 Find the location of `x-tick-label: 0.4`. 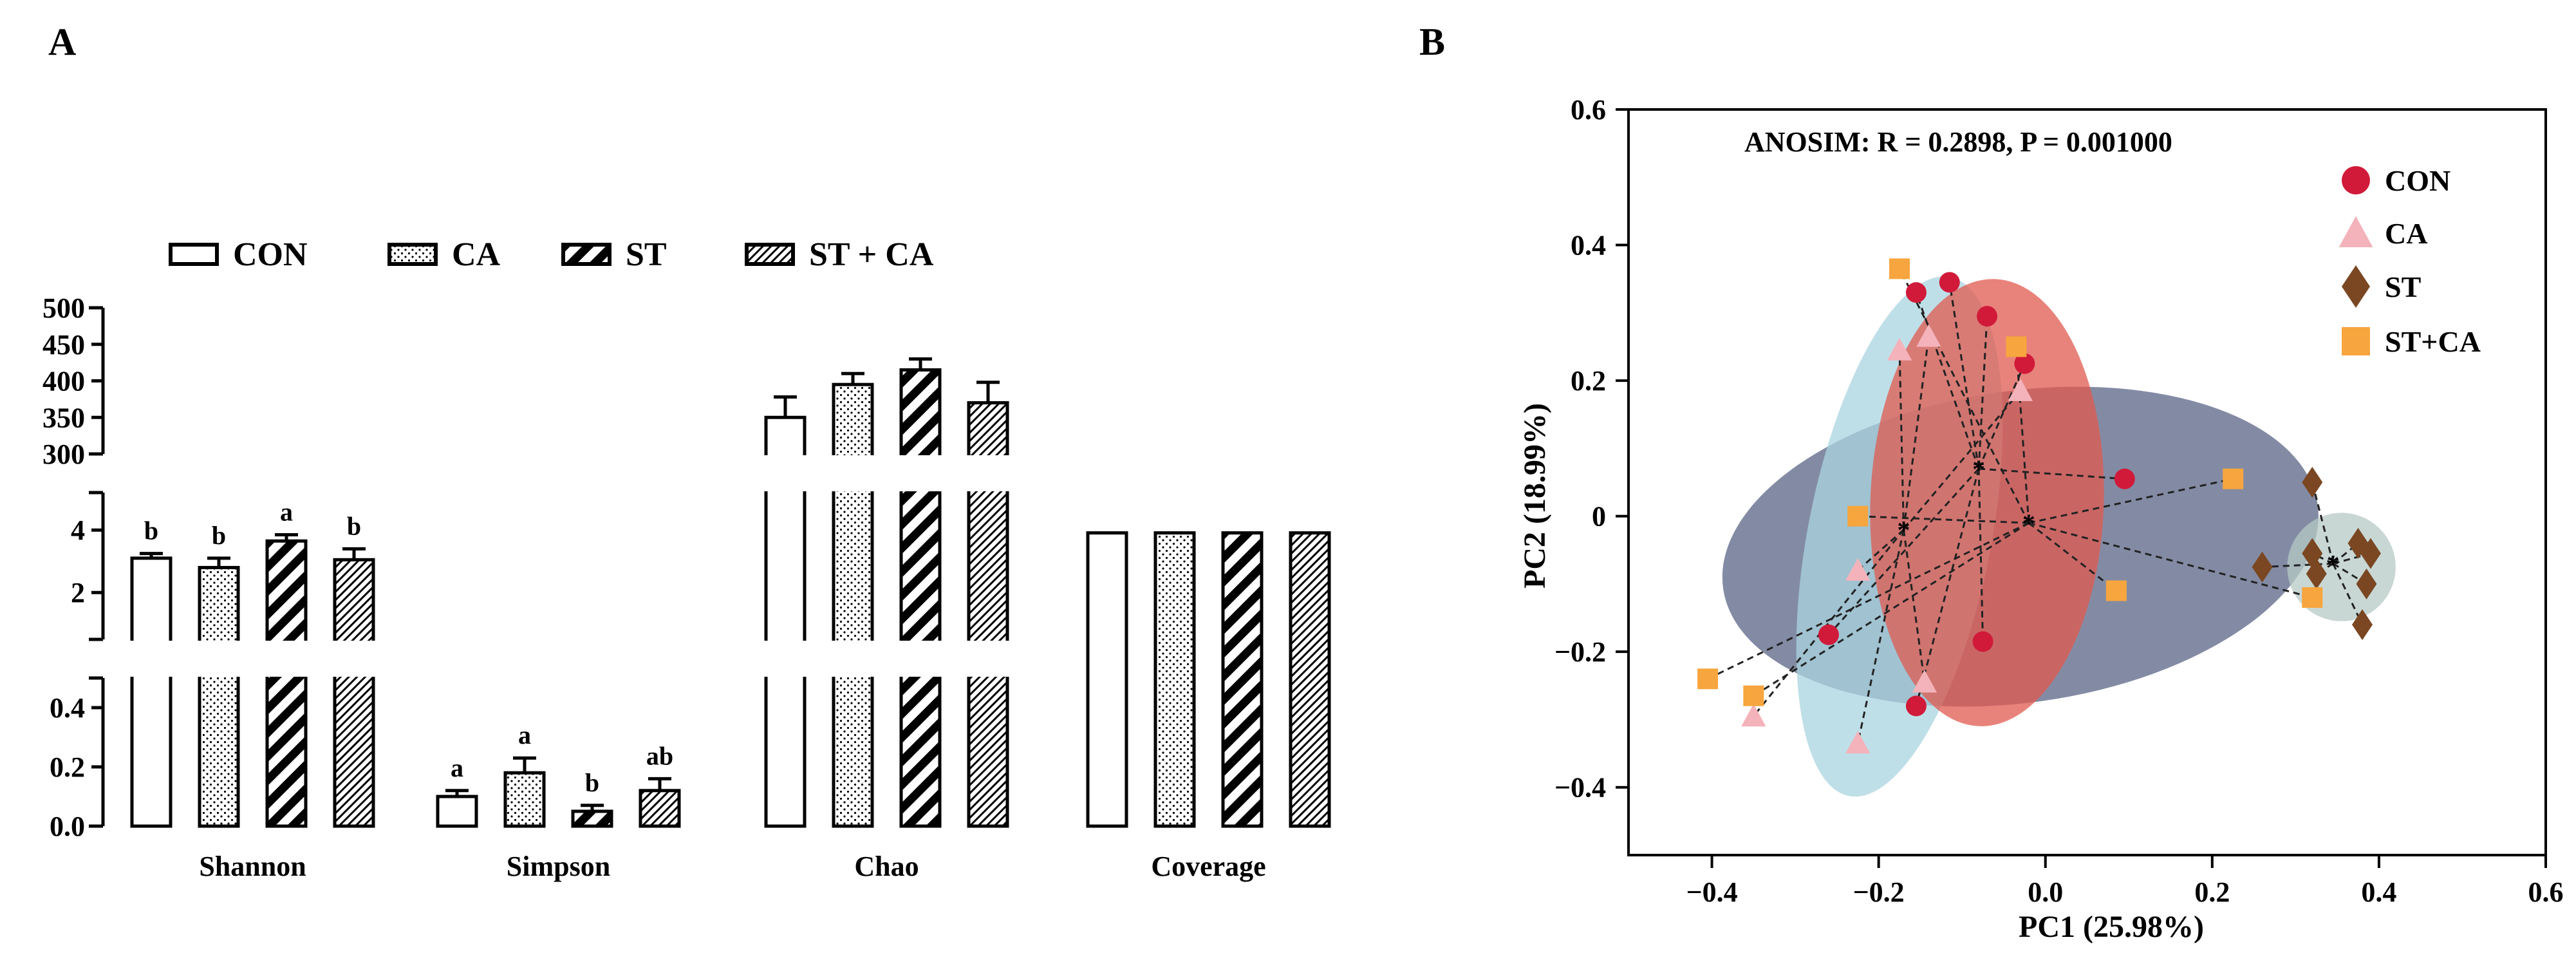

x-tick-label: 0.4 is located at coordinates (2378, 892).